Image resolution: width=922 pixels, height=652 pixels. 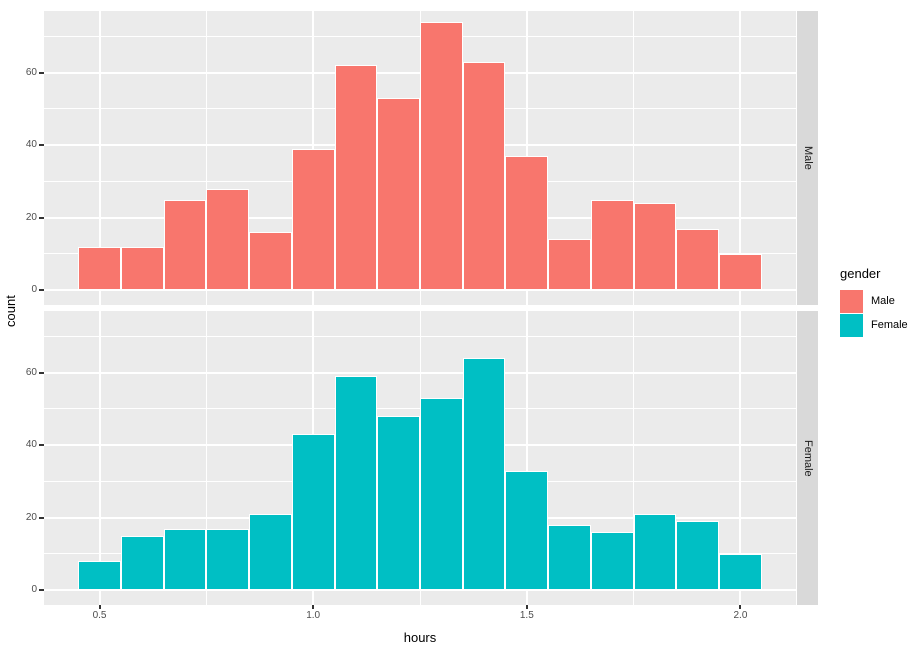 I want to click on x-tick-label: 1.5, so click(x=526, y=615).